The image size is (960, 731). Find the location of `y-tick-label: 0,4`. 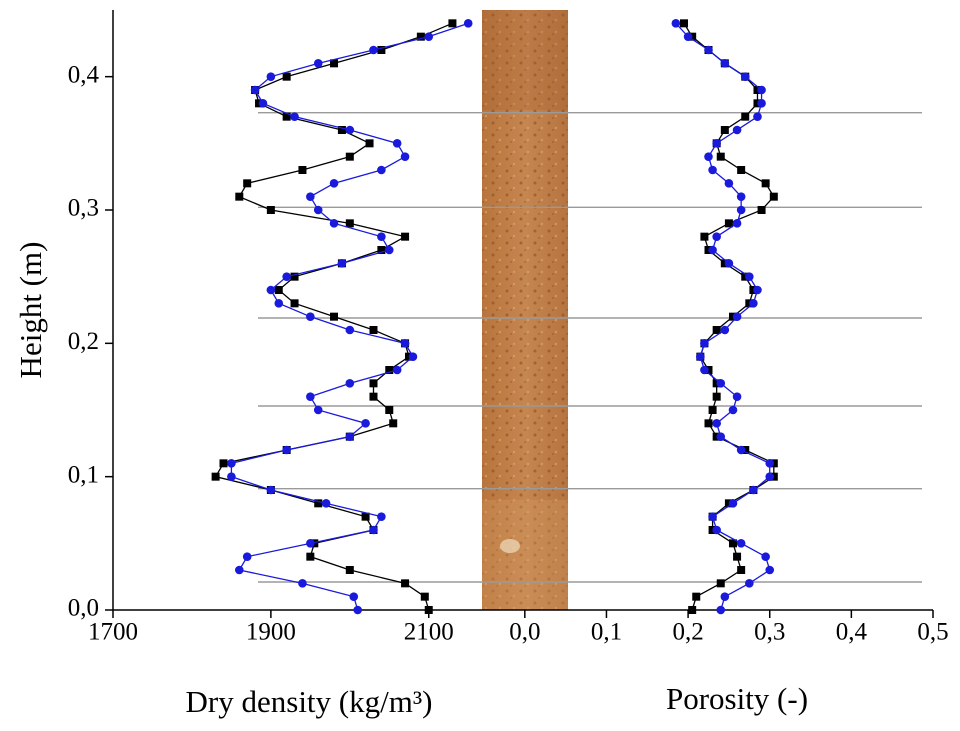

y-tick-label: 0,4 is located at coordinates (84, 74).